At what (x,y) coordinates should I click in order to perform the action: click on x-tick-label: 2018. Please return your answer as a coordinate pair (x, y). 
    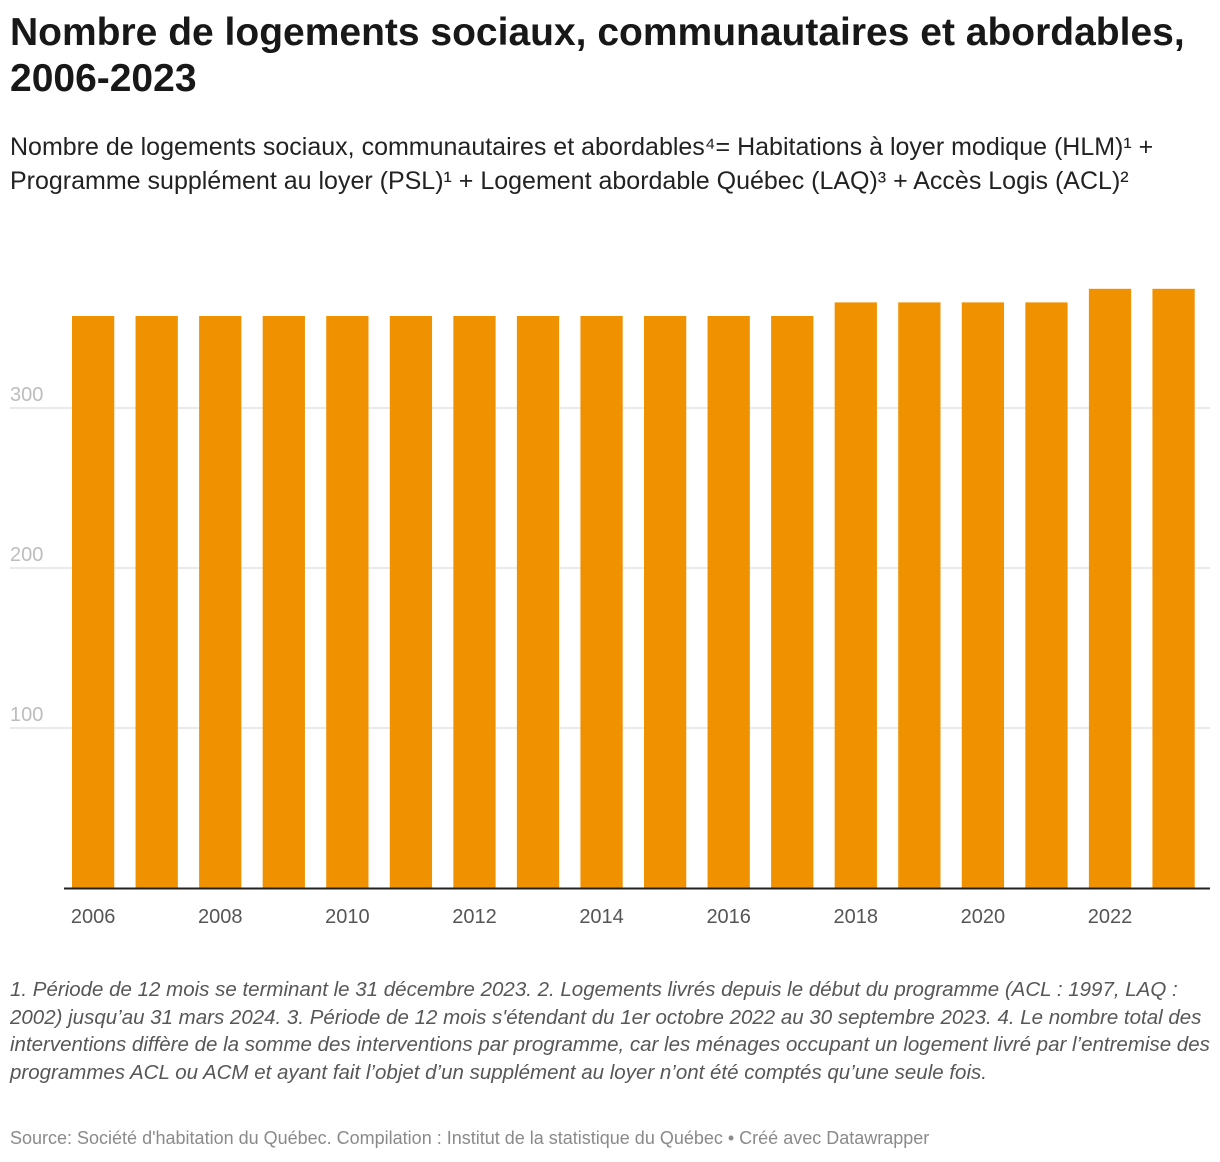
    Looking at the image, I should click on (856, 917).